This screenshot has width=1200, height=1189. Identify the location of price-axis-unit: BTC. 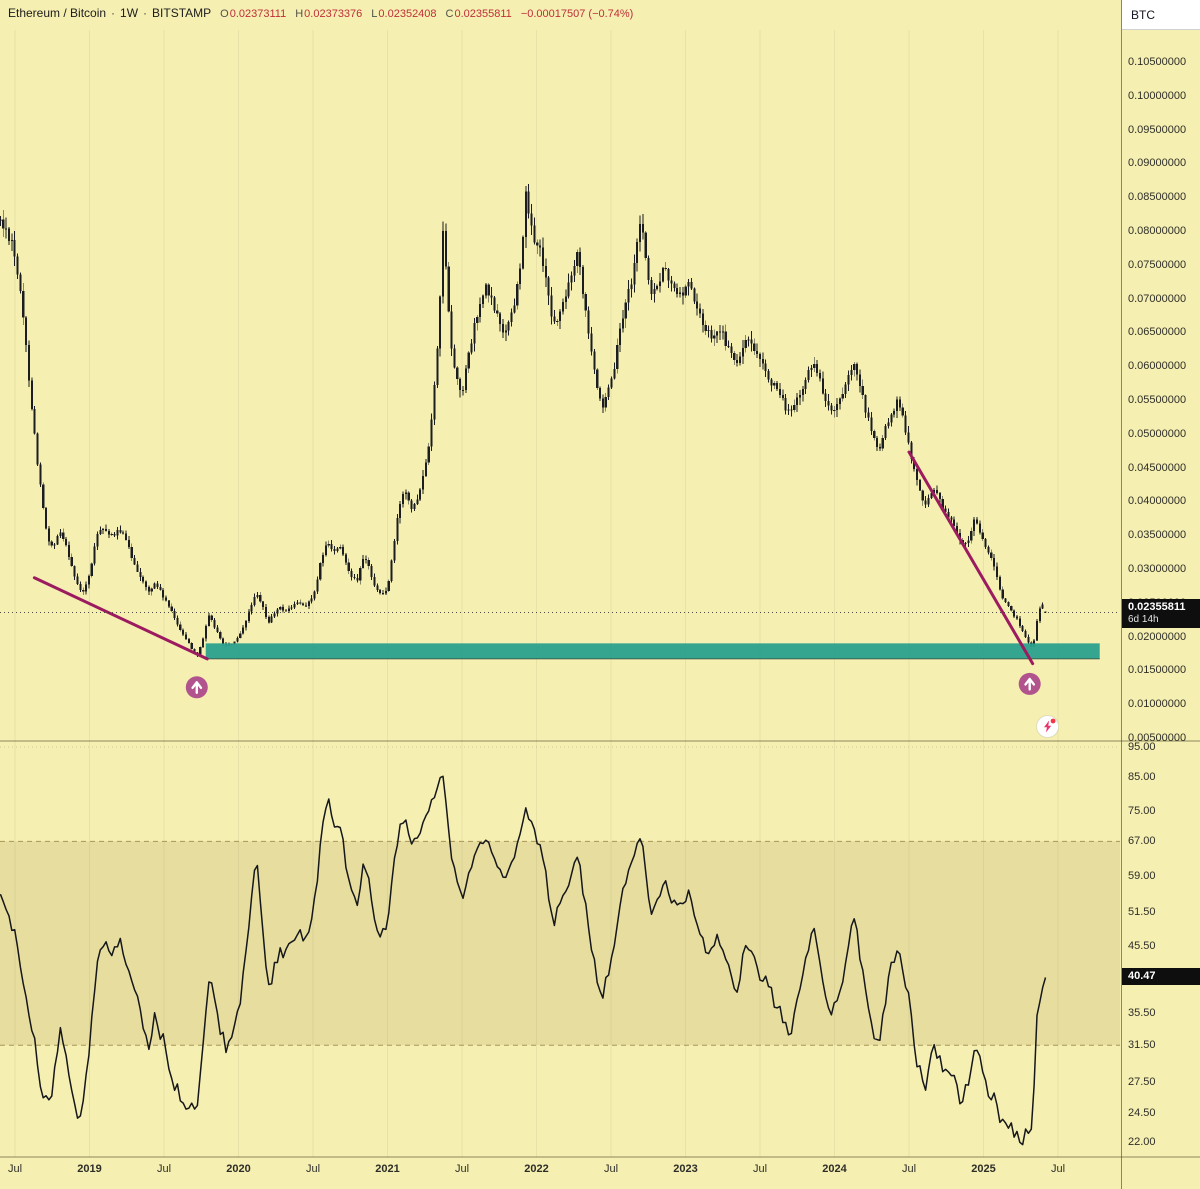
(1161, 15).